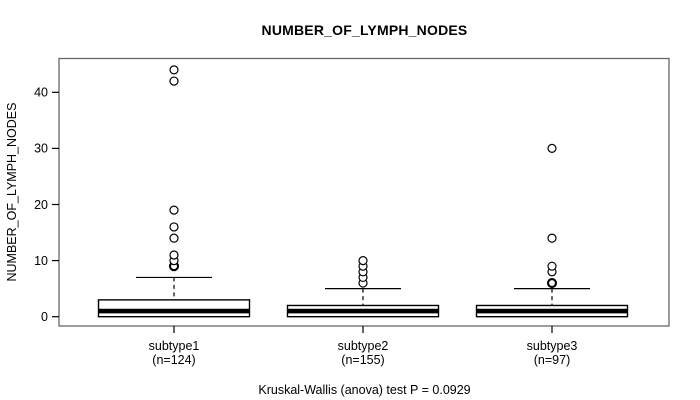 The image size is (700, 400). Describe the element at coordinates (552, 346) in the screenshot. I see `x-axis-group-label: subtype3` at that location.